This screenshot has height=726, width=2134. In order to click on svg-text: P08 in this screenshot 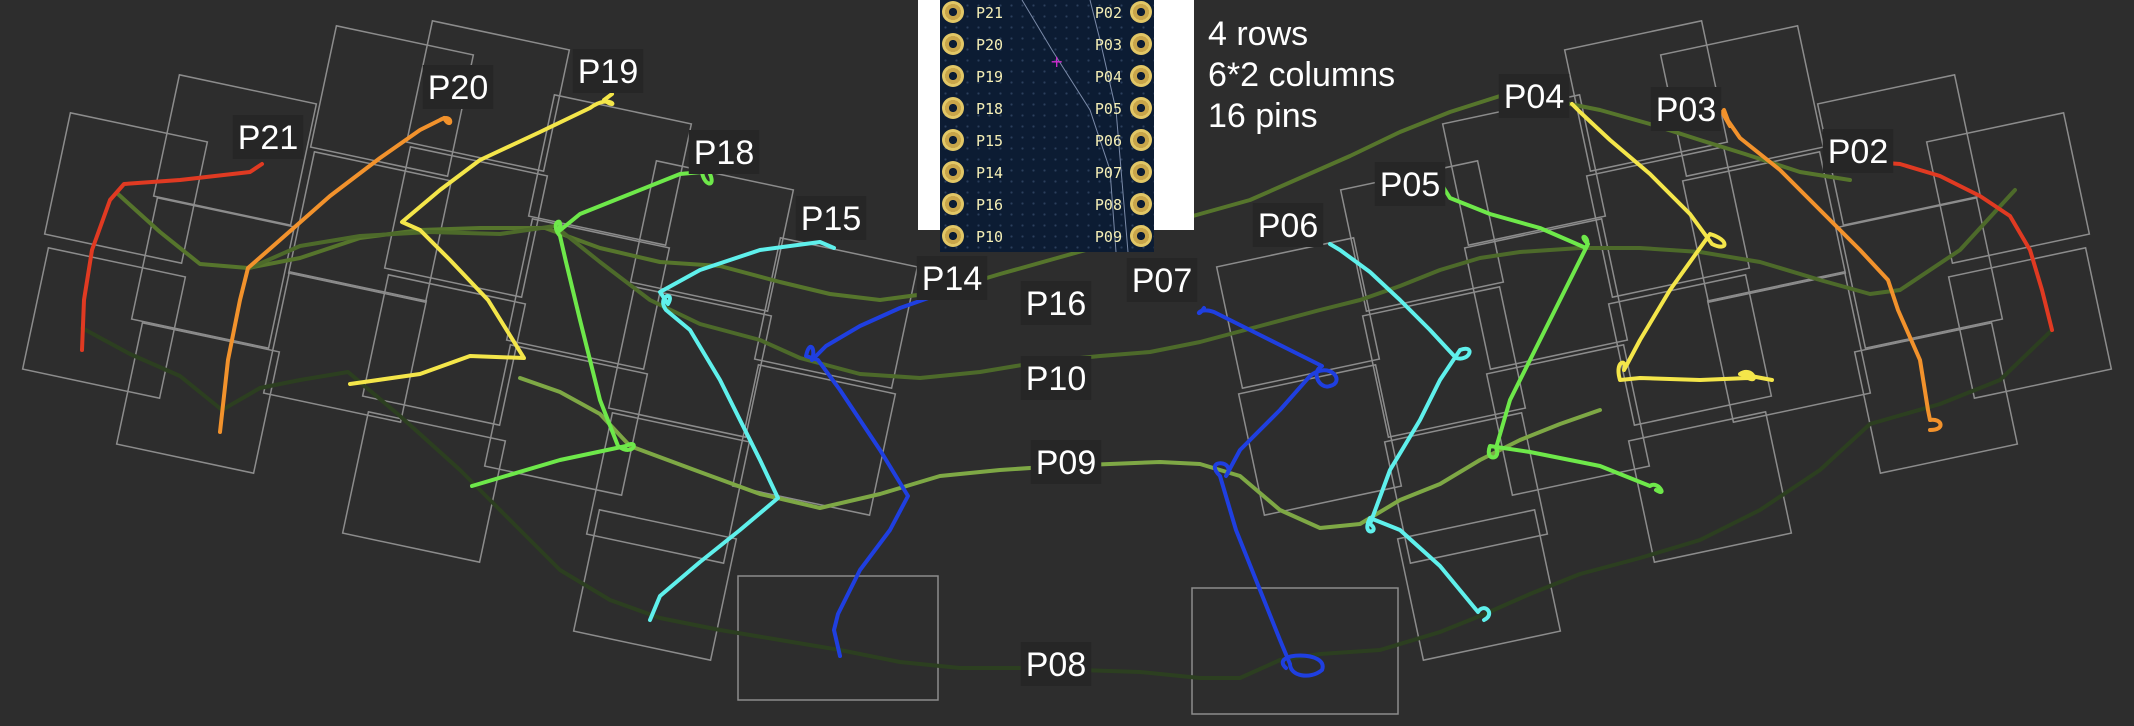, I will do `click(1056, 665)`.